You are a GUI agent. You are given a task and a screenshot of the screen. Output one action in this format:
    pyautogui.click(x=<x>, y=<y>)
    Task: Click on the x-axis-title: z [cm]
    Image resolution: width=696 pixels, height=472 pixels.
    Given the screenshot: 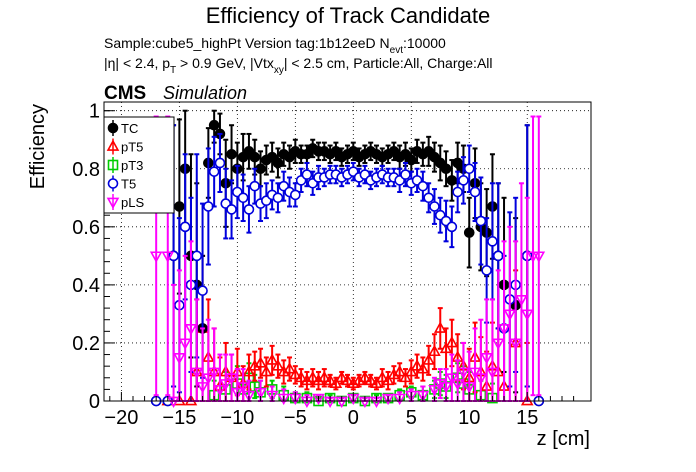 What is the action you would take?
    pyautogui.click(x=563, y=439)
    